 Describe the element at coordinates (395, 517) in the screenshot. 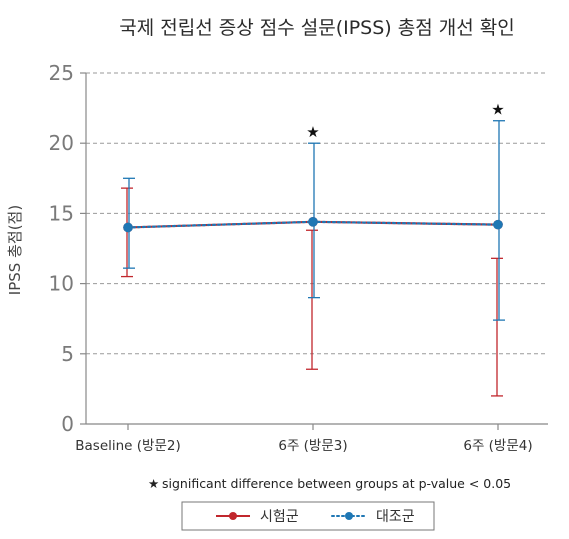

I see `legend-label: 대조군` at that location.